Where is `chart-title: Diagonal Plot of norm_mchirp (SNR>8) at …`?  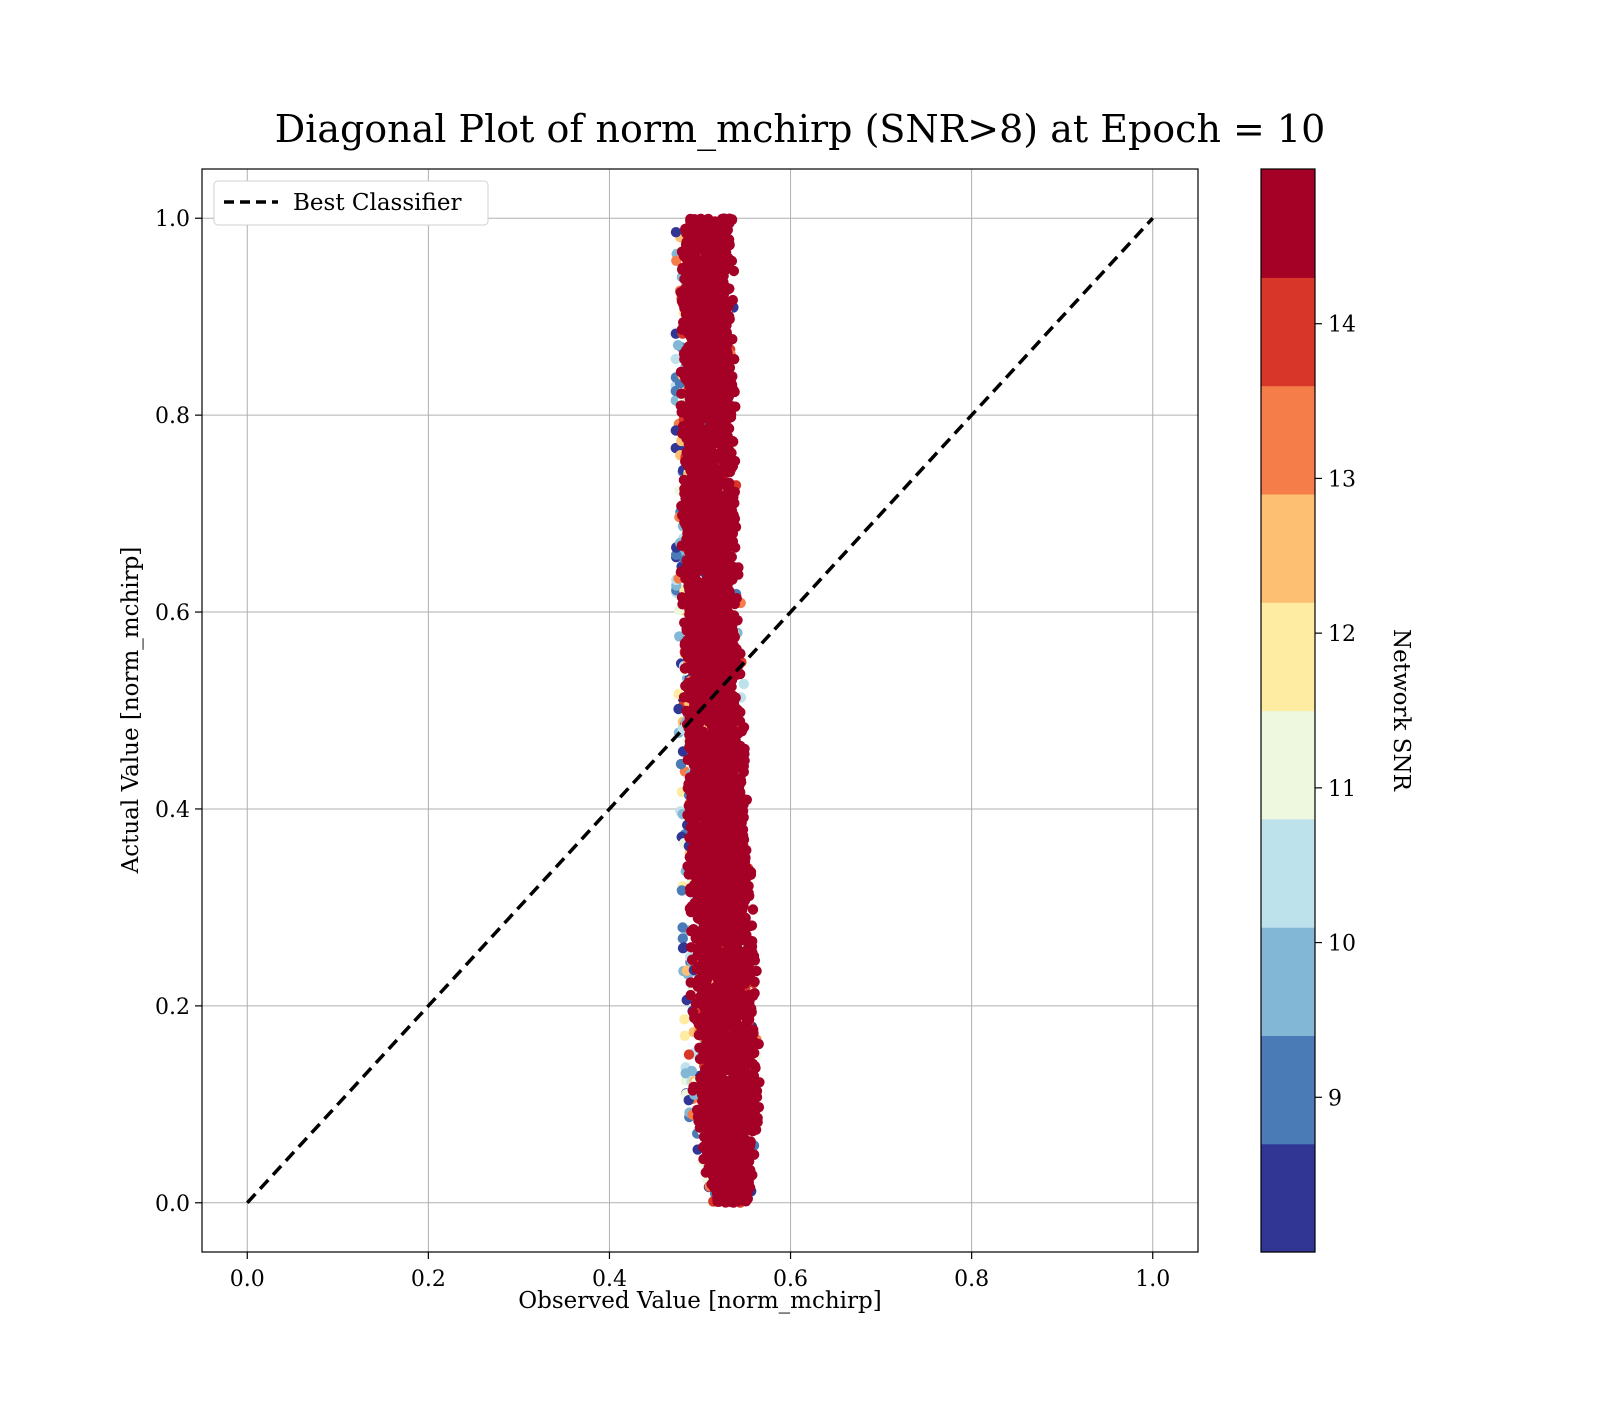
chart-title: Diagonal Plot of norm_mchirp (SNR>8) at … is located at coordinates (800, 129).